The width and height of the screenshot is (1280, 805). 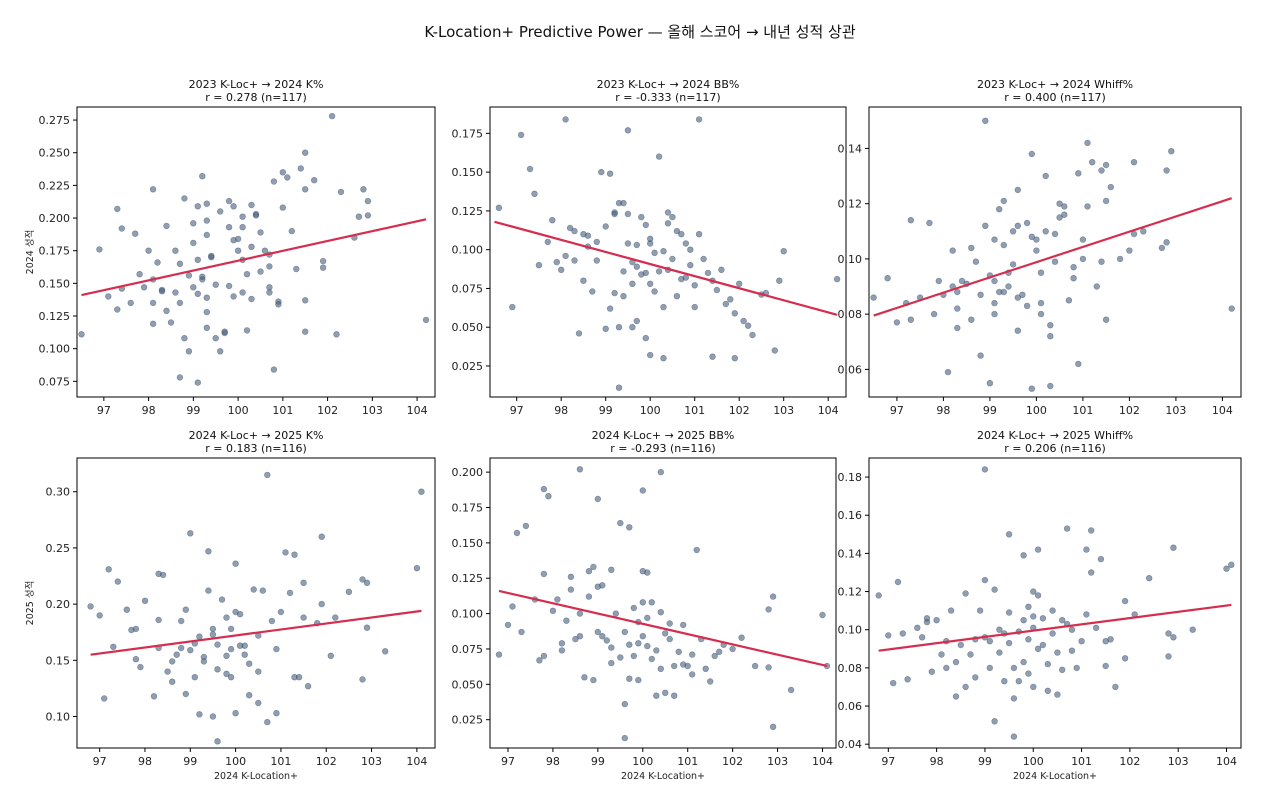 I want to click on plot-frame, so click(x=668, y=252).